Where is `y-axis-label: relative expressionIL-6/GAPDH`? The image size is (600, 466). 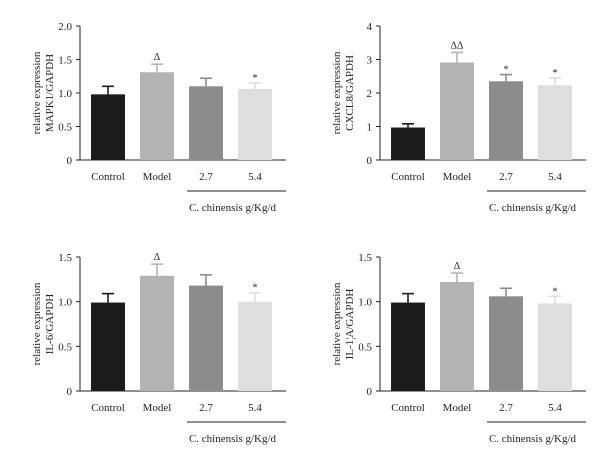
y-axis-label: relative expressionIL-6/GAPDH is located at coordinates (43, 323).